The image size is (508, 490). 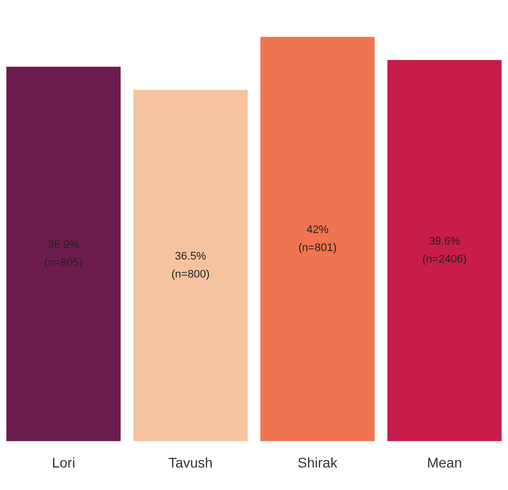 What do you see at coordinates (64, 462) in the screenshot?
I see `x-tick-label: Lori` at bounding box center [64, 462].